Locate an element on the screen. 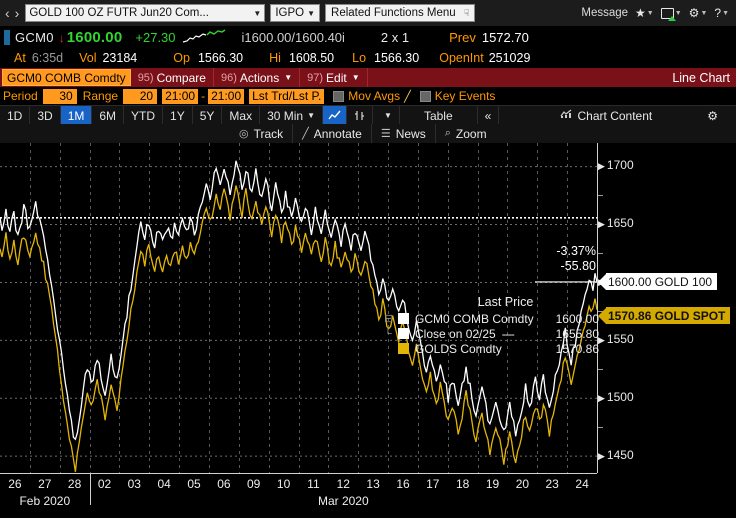  news-tool: ☰ News is located at coordinates (404, 133).